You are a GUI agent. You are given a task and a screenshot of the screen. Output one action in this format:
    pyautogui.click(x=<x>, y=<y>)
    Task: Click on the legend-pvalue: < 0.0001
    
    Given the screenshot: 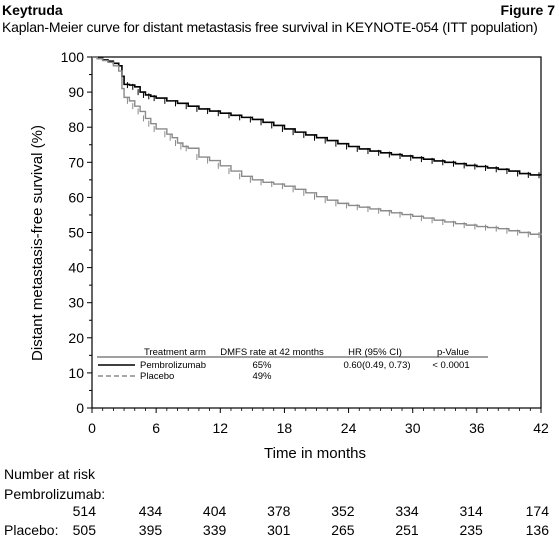 What is the action you would take?
    pyautogui.click(x=450, y=365)
    